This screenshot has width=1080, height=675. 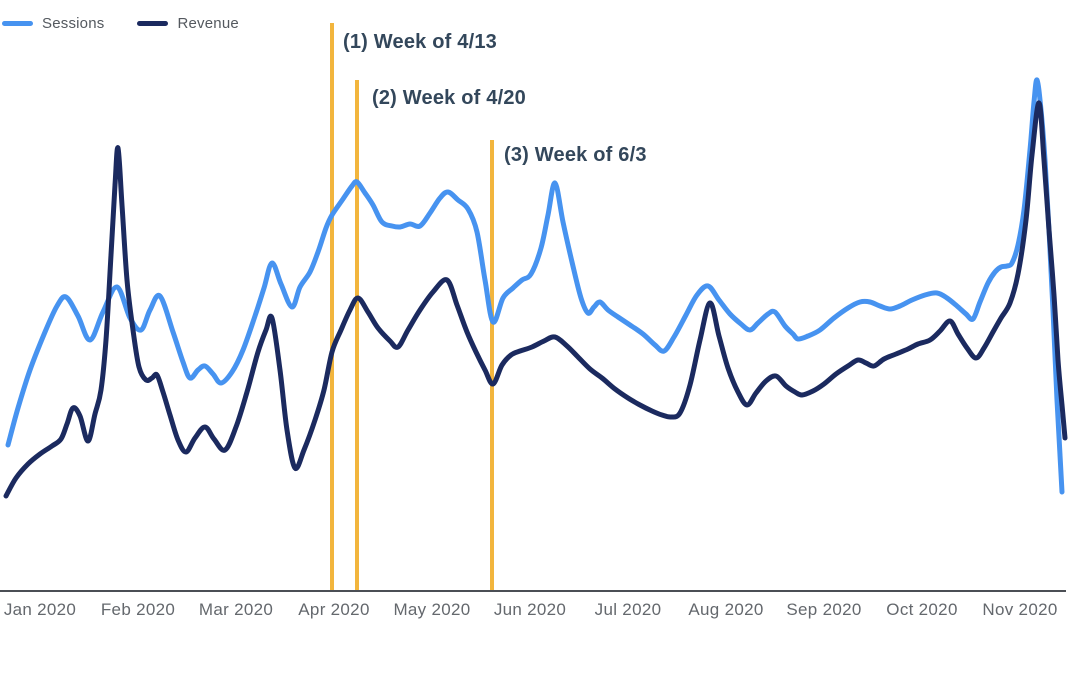 I want to click on legend: Sessions Revenue, so click(x=120, y=23).